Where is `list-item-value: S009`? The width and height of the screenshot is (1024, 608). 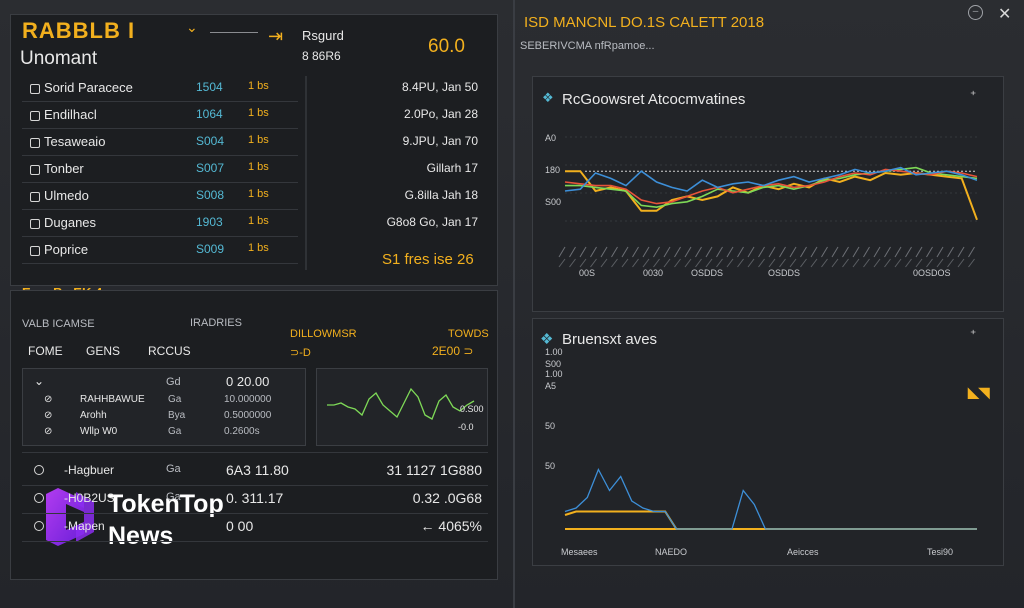
list-item-value: S009 is located at coordinates (210, 249).